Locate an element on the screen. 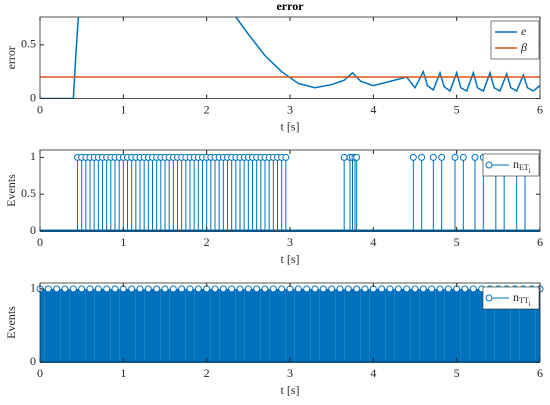 Image resolution: width=550 pixels, height=405 pixels. legend-label-main: β is located at coordinates (523, 47).